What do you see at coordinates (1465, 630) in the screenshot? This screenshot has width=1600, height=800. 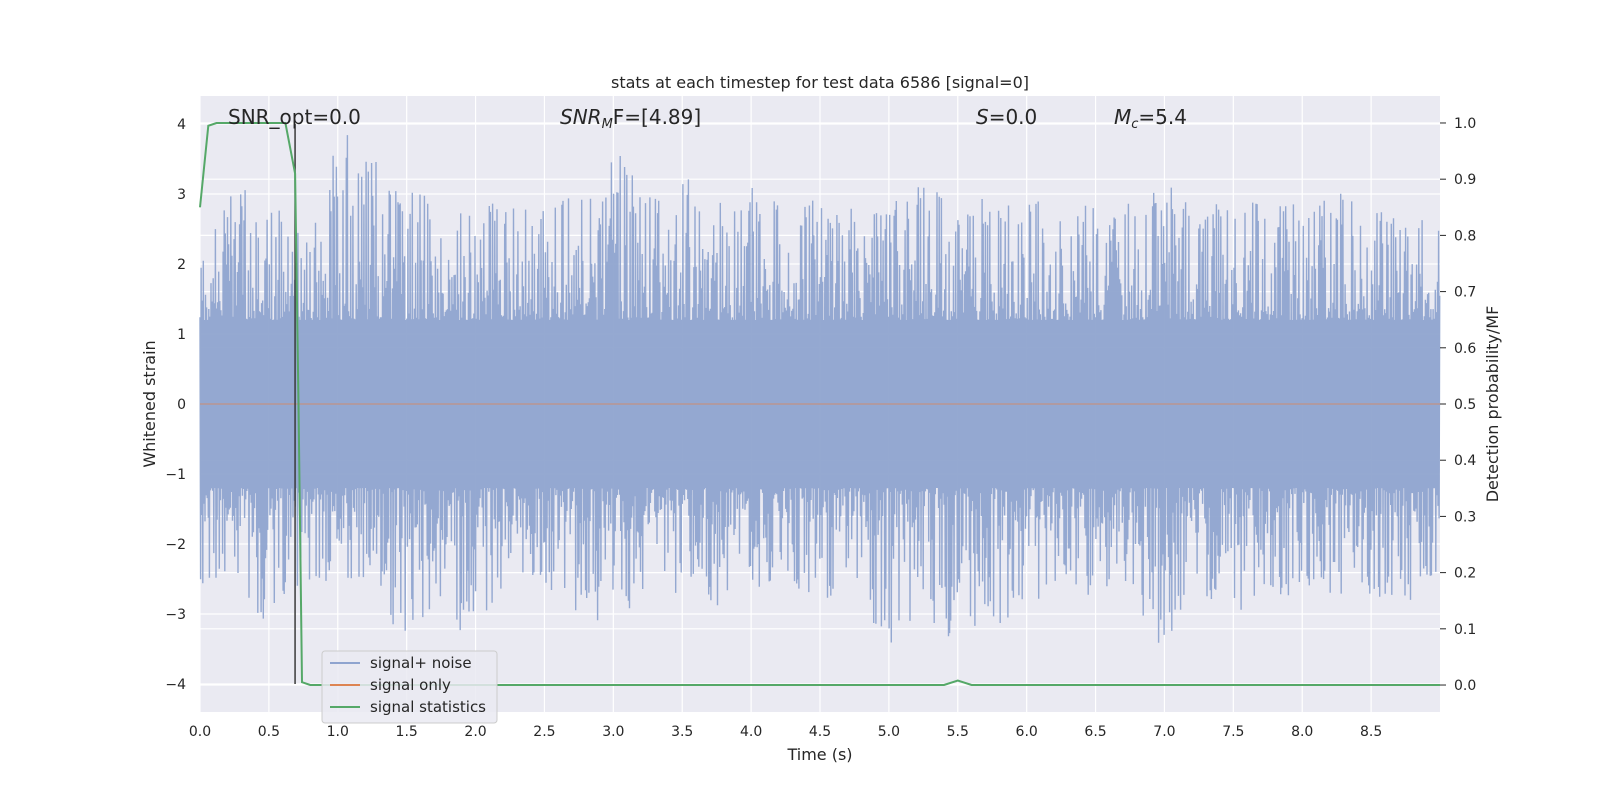 I see `y2-tick-label: 0.1` at bounding box center [1465, 630].